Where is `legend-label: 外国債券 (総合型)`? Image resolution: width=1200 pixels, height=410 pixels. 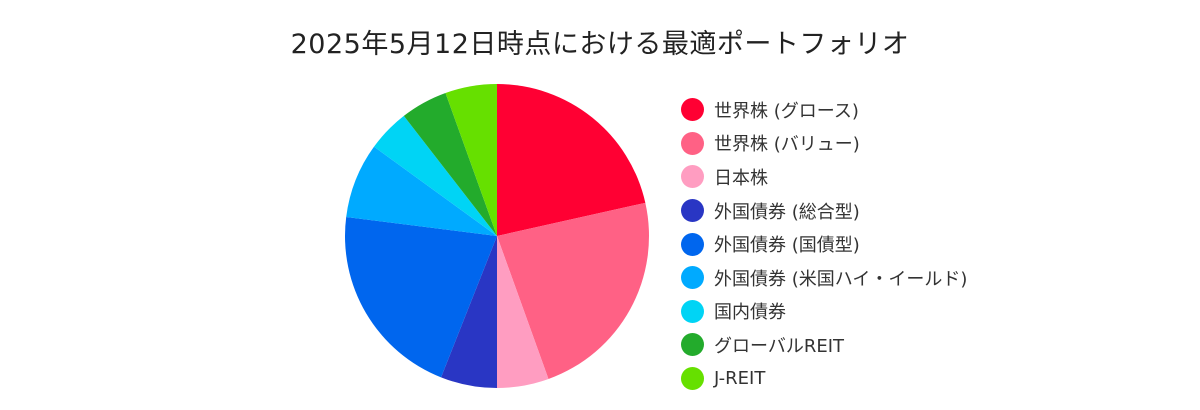 legend-label: 外国債券 (総合型) is located at coordinates (787, 212).